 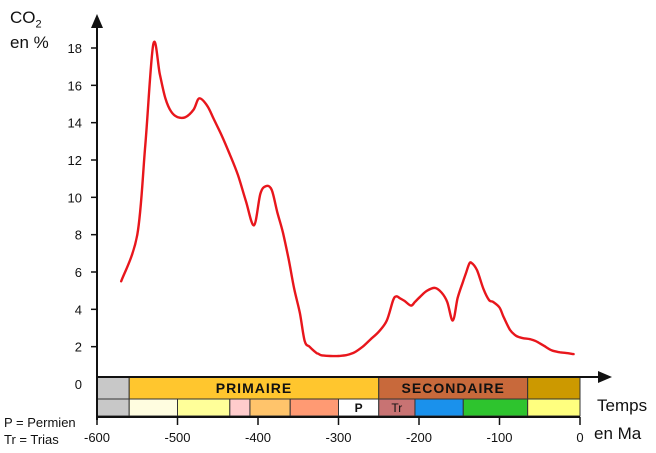 I want to click on y-axis-ticks: 0 2 4 6 8 10 12 14 16 18, so click(x=82, y=216).